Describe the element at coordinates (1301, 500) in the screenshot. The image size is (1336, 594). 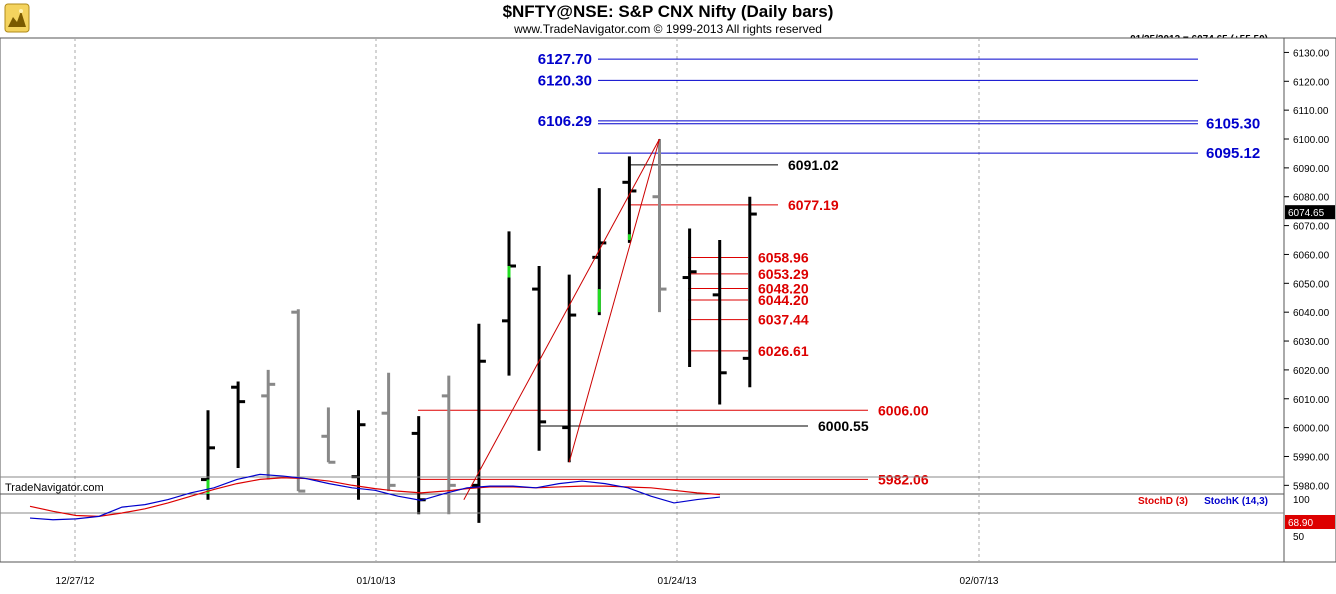
I see `stoch-y-tick-label: 100` at that location.